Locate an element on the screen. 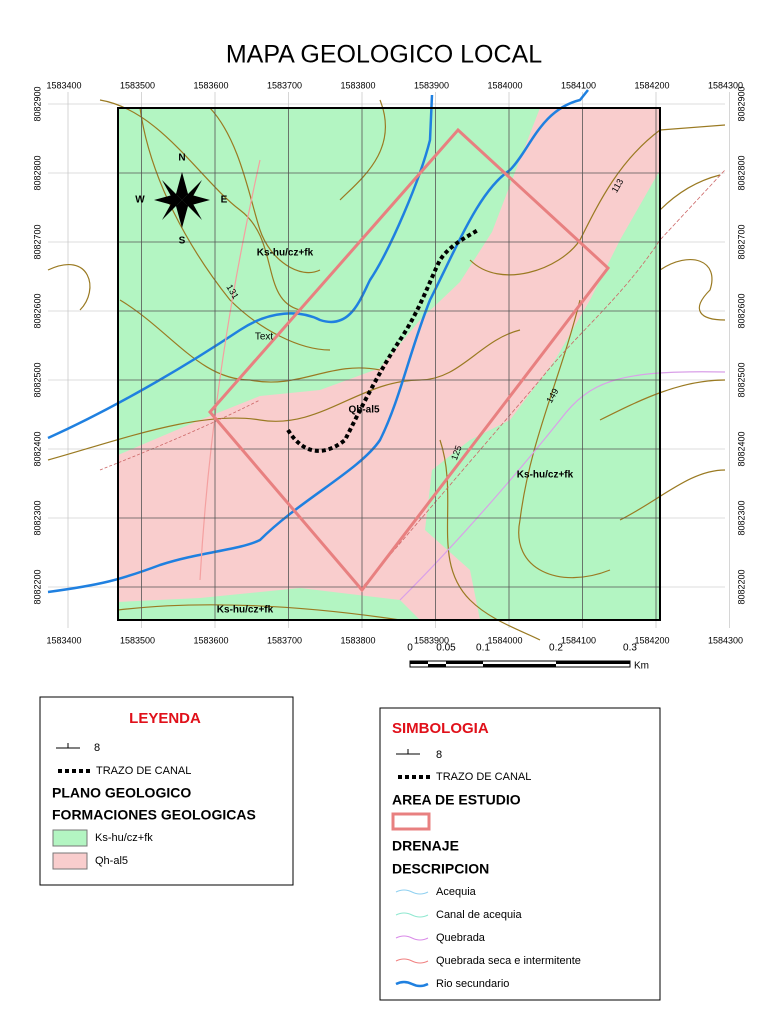 The width and height of the screenshot is (768, 1024). quebrada is located at coordinates (230, 370).